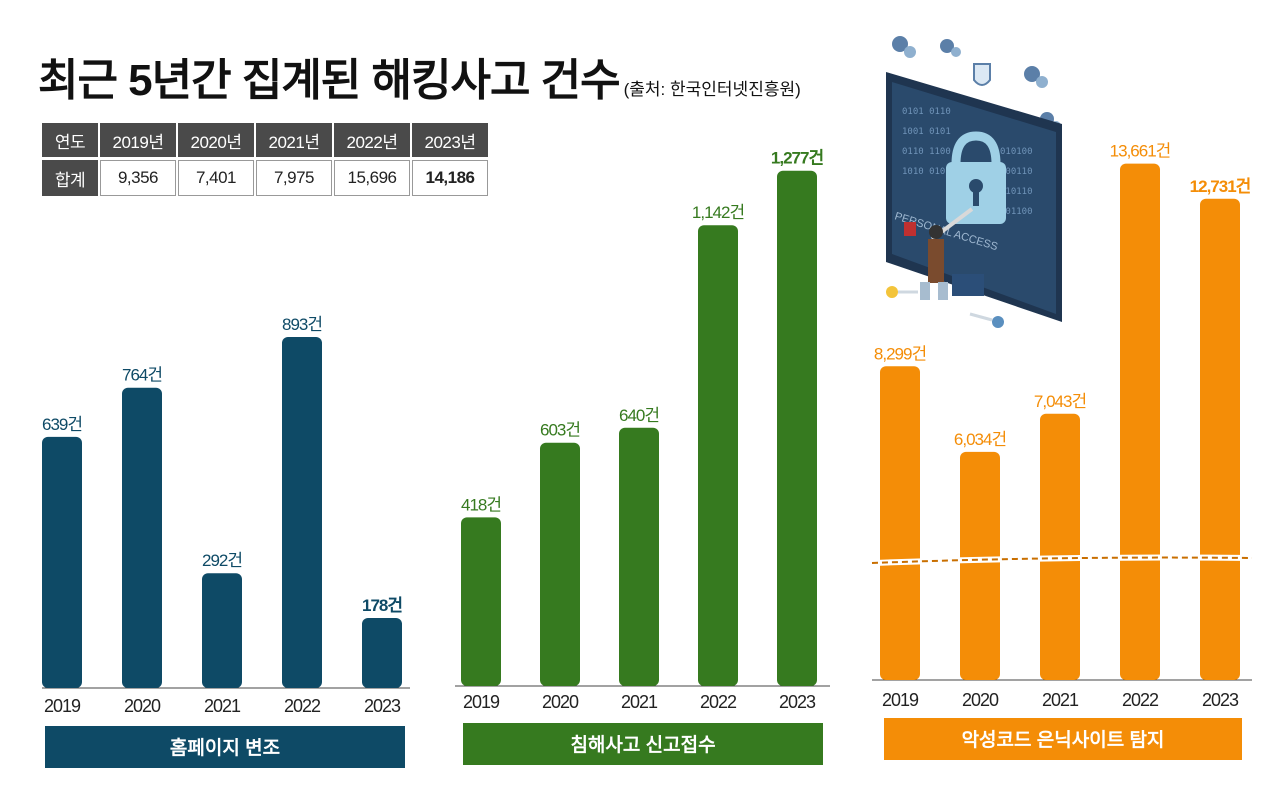  I want to click on source-note: (출처: 한국인터넷진흥원), so click(712, 89).